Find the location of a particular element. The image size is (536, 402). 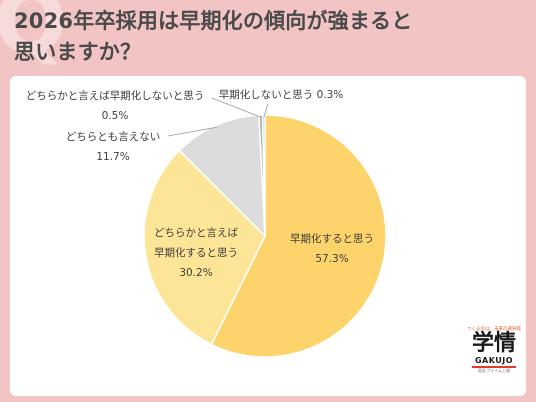

slice-label-4: どちらかと言えば早期化しないと思う 0.5% is located at coordinates (115, 105).